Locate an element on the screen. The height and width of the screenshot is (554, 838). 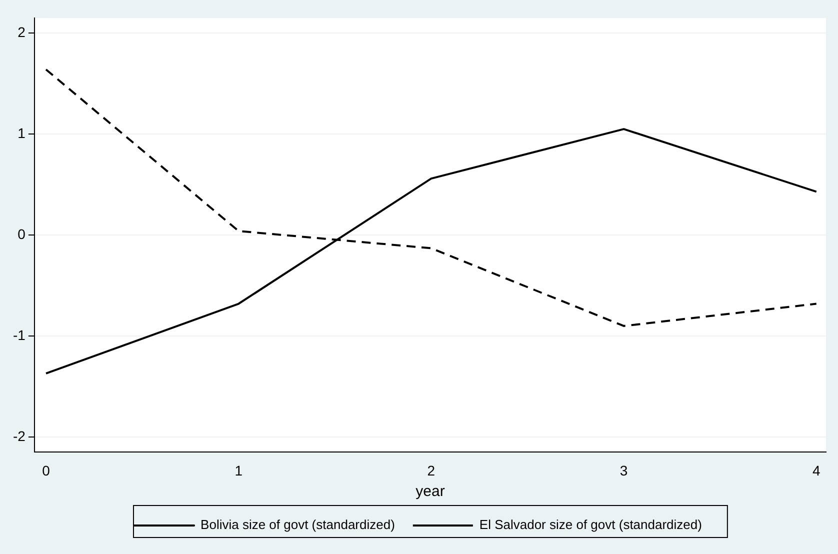
x-tick-label: 3 is located at coordinates (624, 470).